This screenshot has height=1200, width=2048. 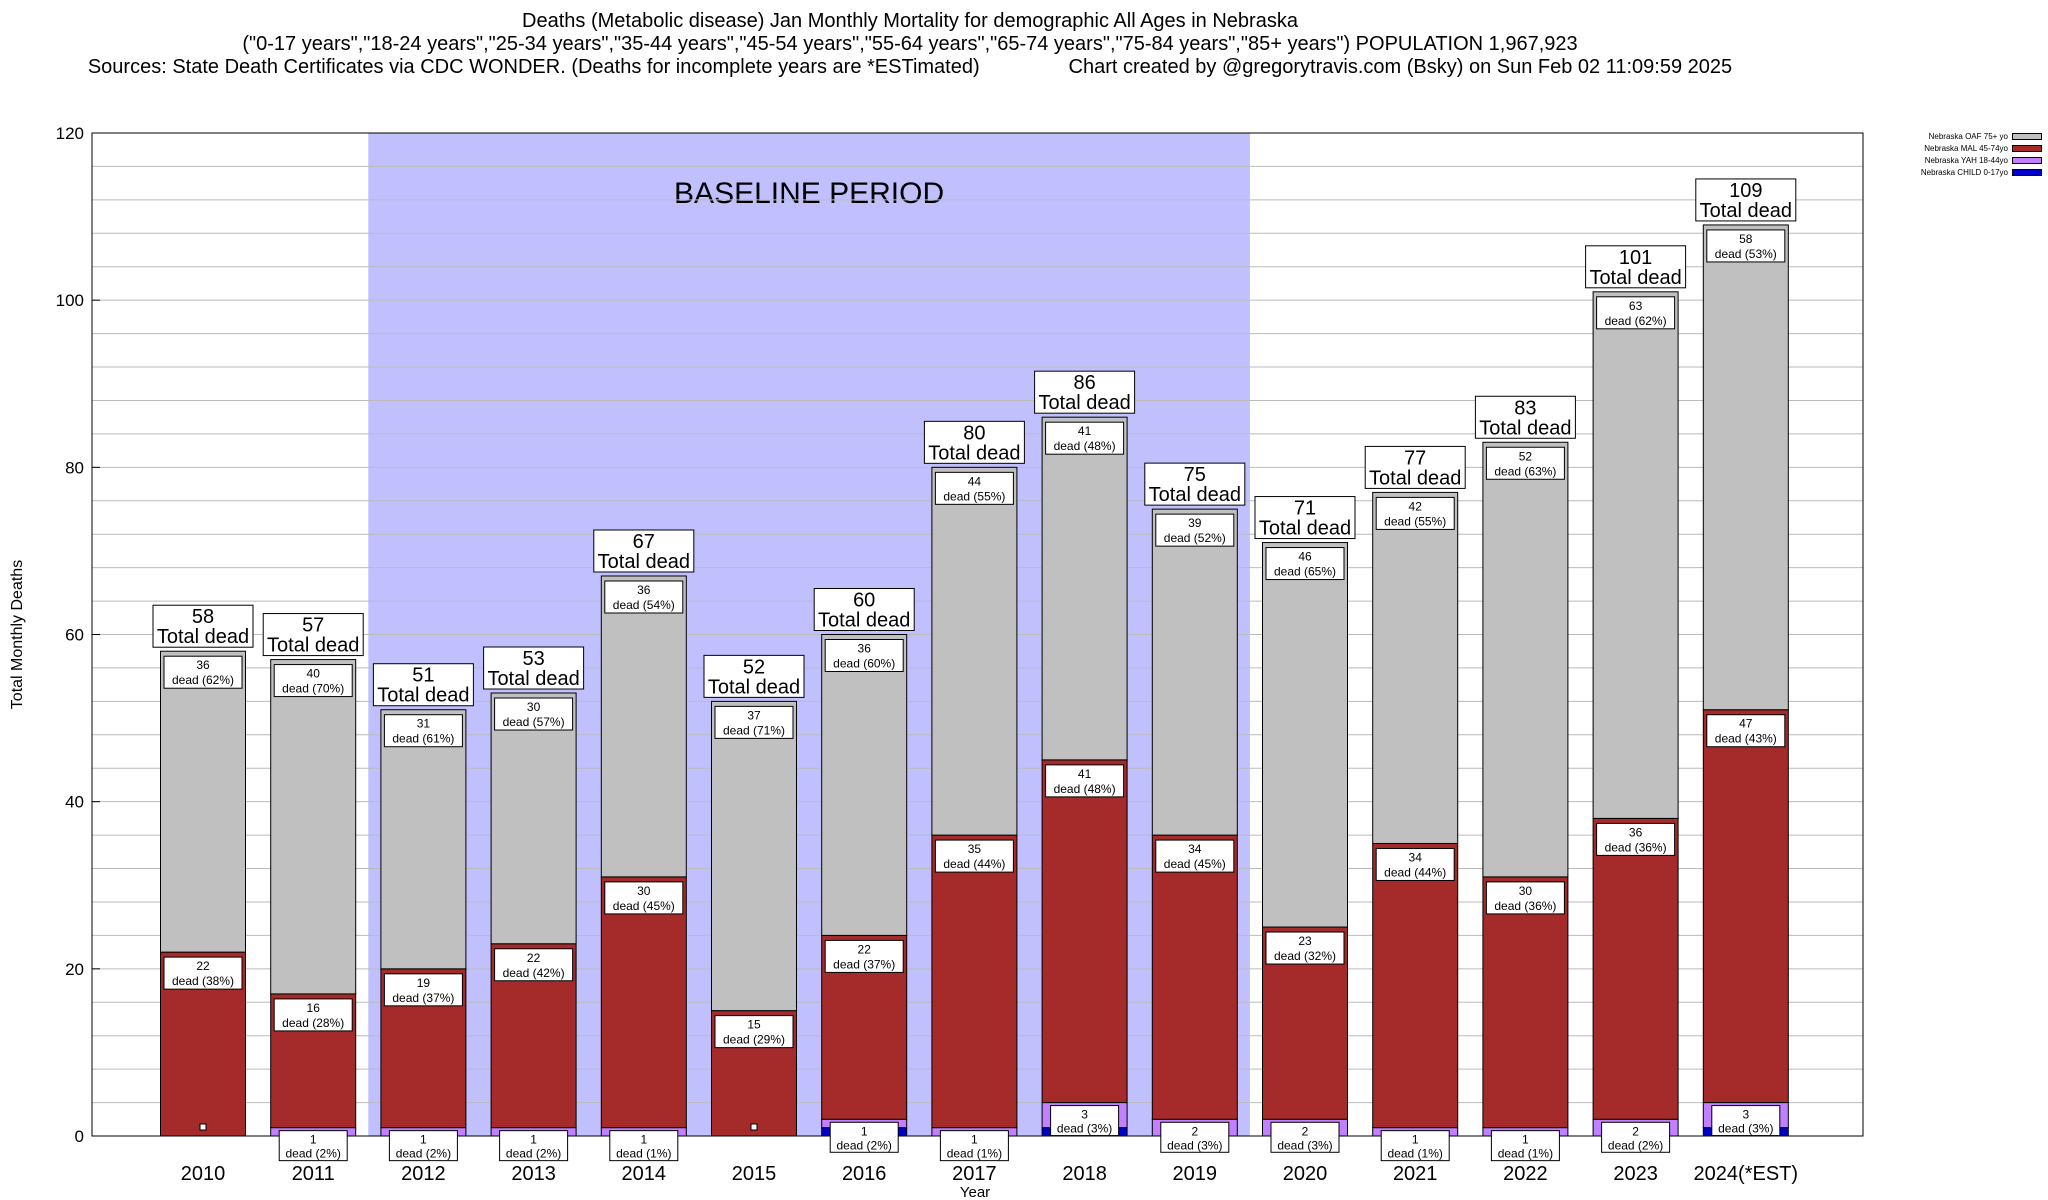 I want to click on mal-value-label: dead (29%), so click(x=754, y=1040).